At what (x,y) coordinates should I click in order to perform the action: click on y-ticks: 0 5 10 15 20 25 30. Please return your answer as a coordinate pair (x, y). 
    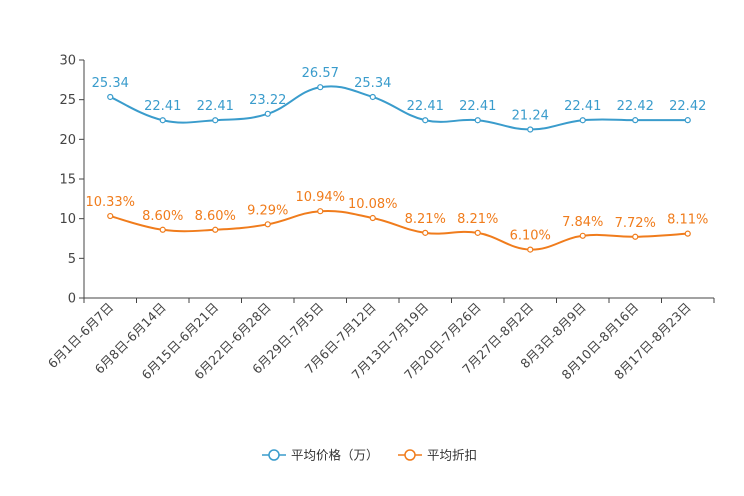
    Looking at the image, I should click on (71, 180).